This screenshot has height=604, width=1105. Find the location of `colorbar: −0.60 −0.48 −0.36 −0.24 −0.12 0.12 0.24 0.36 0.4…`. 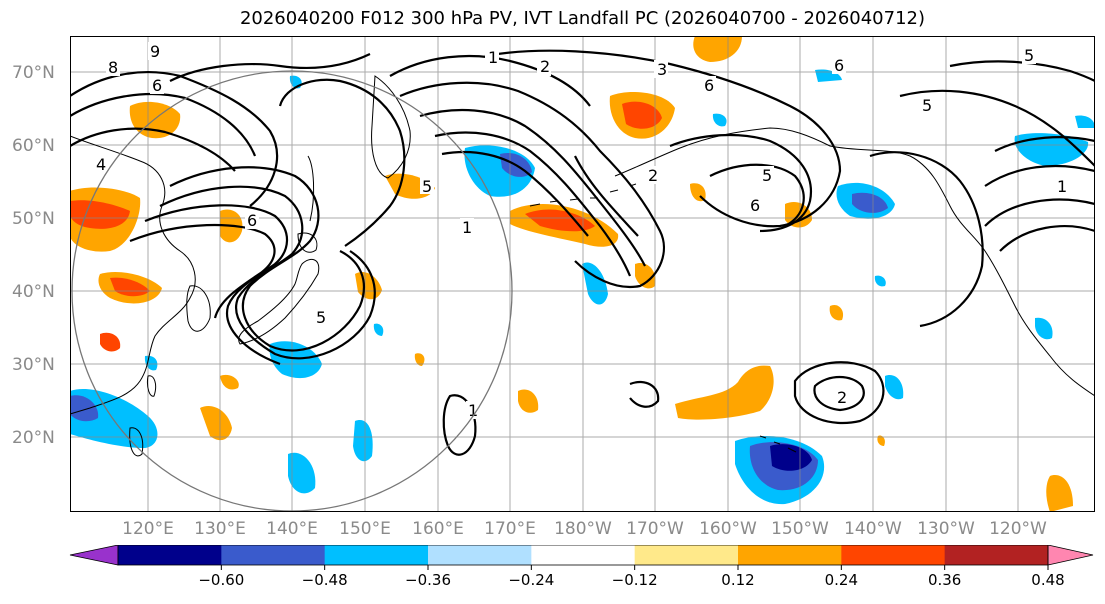

colorbar: −0.60 −0.48 −0.36 −0.24 −0.12 0.12 0.24 0.36 0.4… is located at coordinates (581, 567).